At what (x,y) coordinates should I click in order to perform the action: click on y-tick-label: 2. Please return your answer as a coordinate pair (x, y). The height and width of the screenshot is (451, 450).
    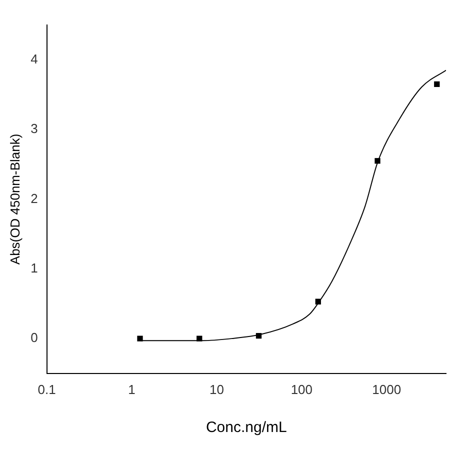
    Looking at the image, I should click on (34, 198).